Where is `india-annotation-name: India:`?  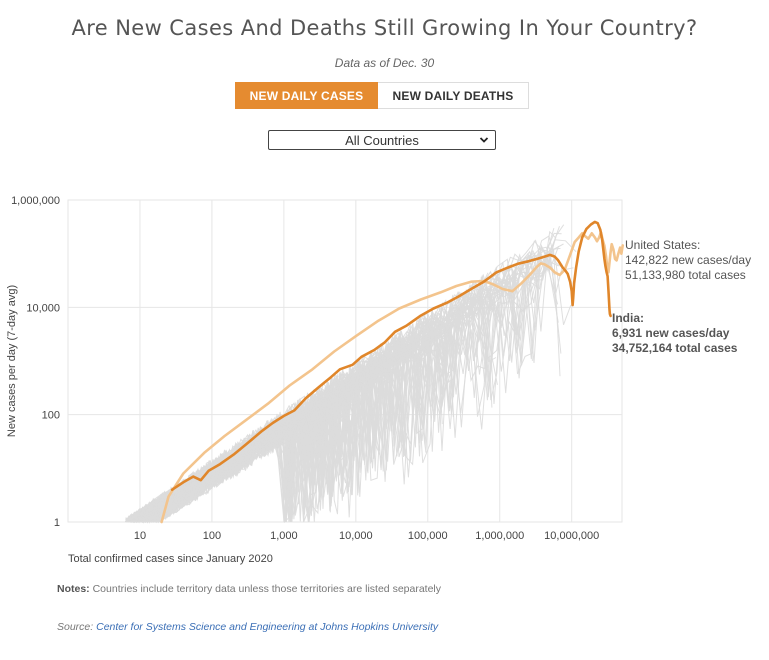
india-annotation-name: India: is located at coordinates (628, 318).